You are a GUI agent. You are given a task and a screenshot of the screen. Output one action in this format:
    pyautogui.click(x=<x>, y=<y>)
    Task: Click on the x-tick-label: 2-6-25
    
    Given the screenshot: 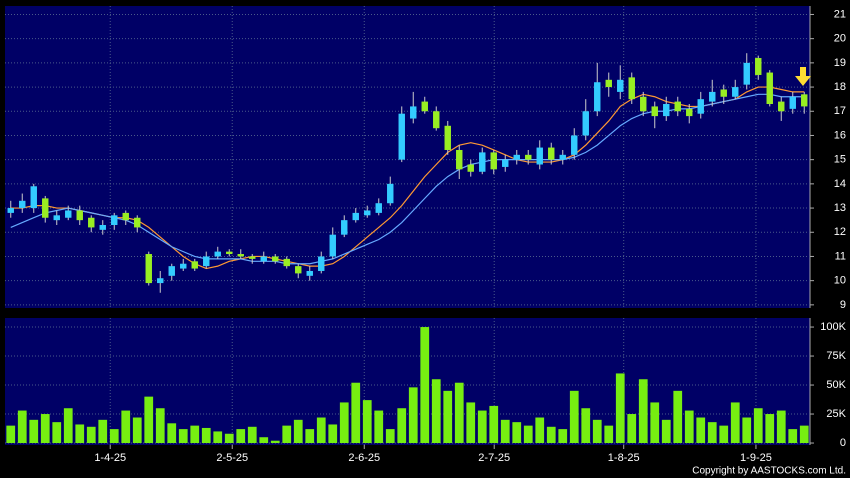 What is the action you would take?
    pyautogui.click(x=364, y=458)
    